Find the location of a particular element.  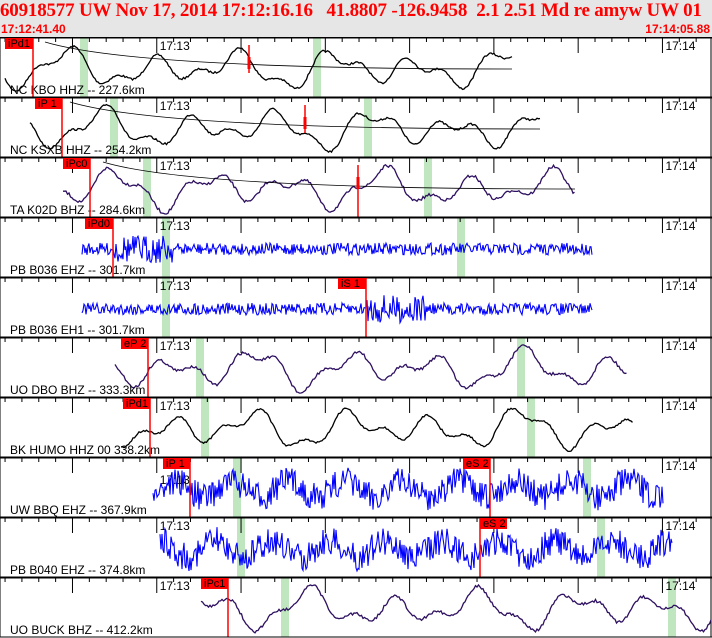

trace-row: 17:13 17:14 TA K02D BHZ -- 284.6km iPc0 is located at coordinates (356, 186).